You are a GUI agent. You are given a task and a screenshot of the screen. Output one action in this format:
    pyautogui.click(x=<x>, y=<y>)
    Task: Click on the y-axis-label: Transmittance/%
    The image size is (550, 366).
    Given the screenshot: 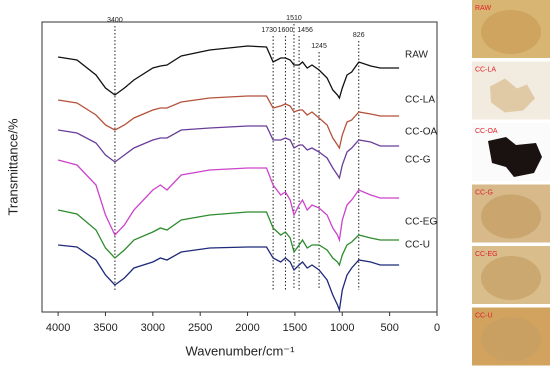 What is the action you would take?
    pyautogui.click(x=12, y=166)
    